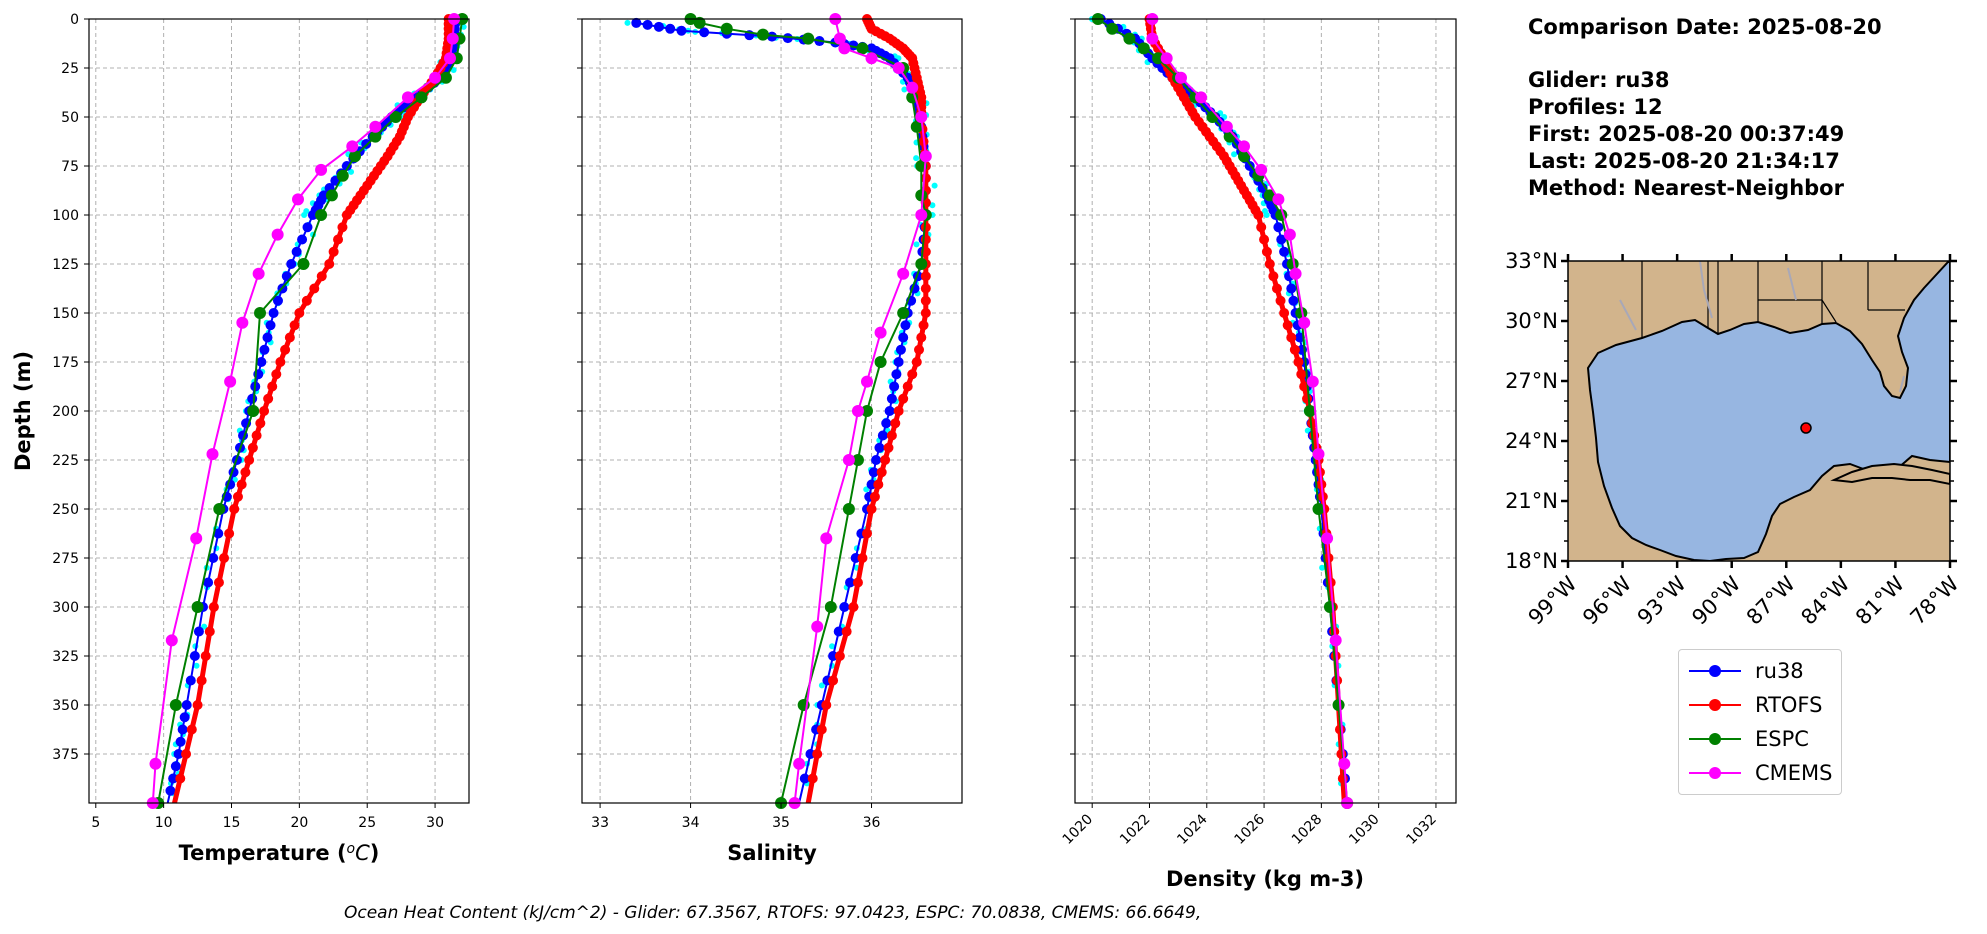  Describe the element at coordinates (70, 167) in the screenshot. I see `depth-tick-label: 75` at that location.